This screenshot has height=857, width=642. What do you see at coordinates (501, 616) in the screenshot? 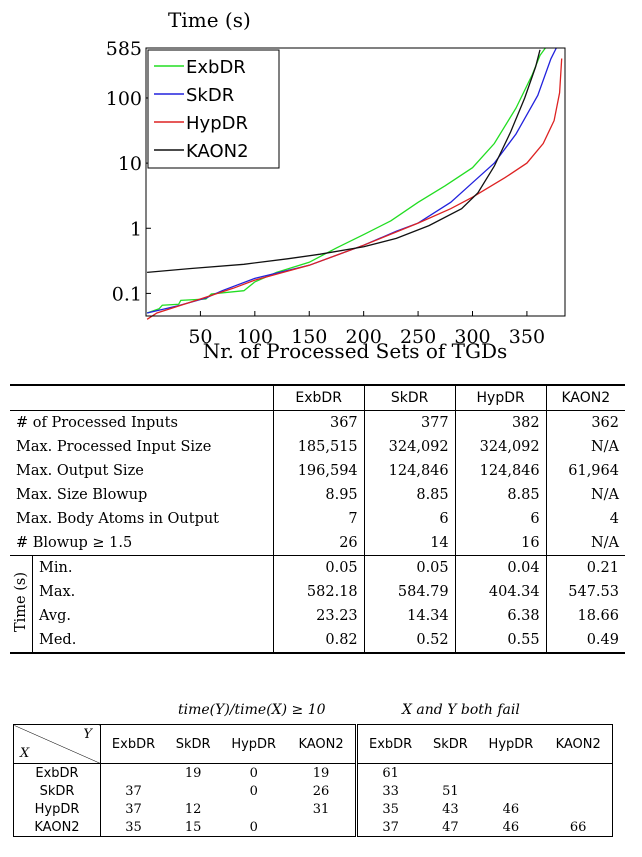
I see `value-cell: 6.38` at bounding box center [501, 616].